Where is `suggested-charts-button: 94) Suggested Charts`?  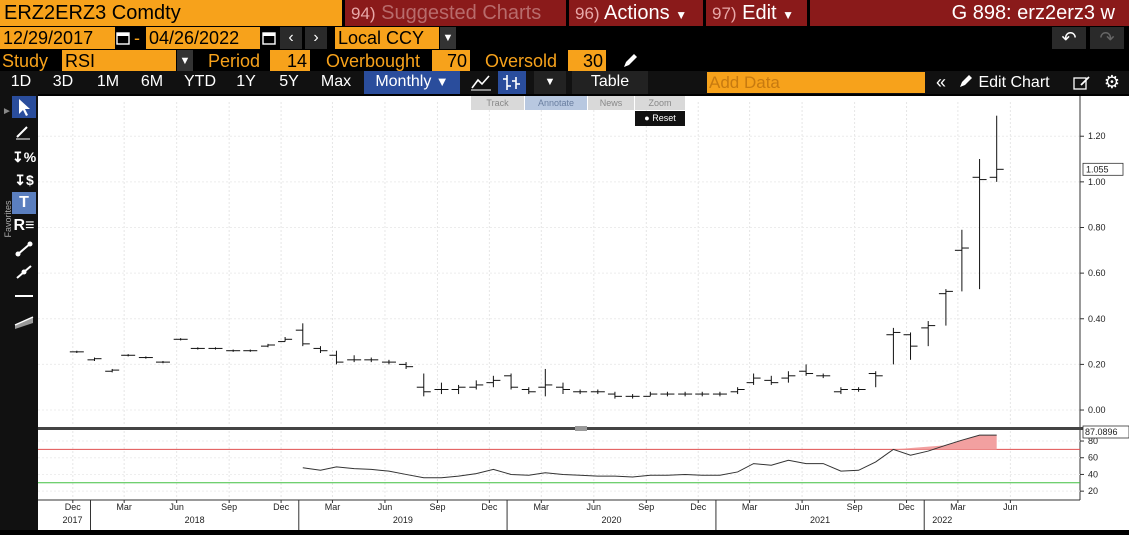 suggested-charts-button: 94) Suggested Charts is located at coordinates (455, 13).